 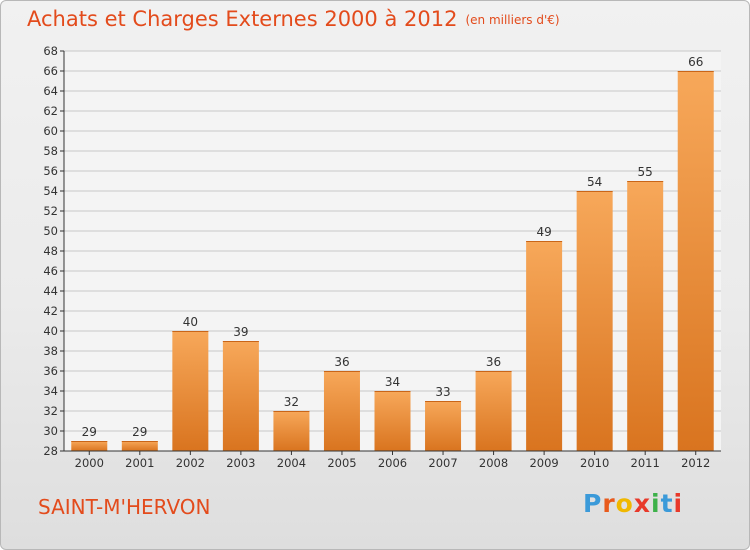 What do you see at coordinates (645, 172) in the screenshot?
I see `bar-value-label: 55` at bounding box center [645, 172].